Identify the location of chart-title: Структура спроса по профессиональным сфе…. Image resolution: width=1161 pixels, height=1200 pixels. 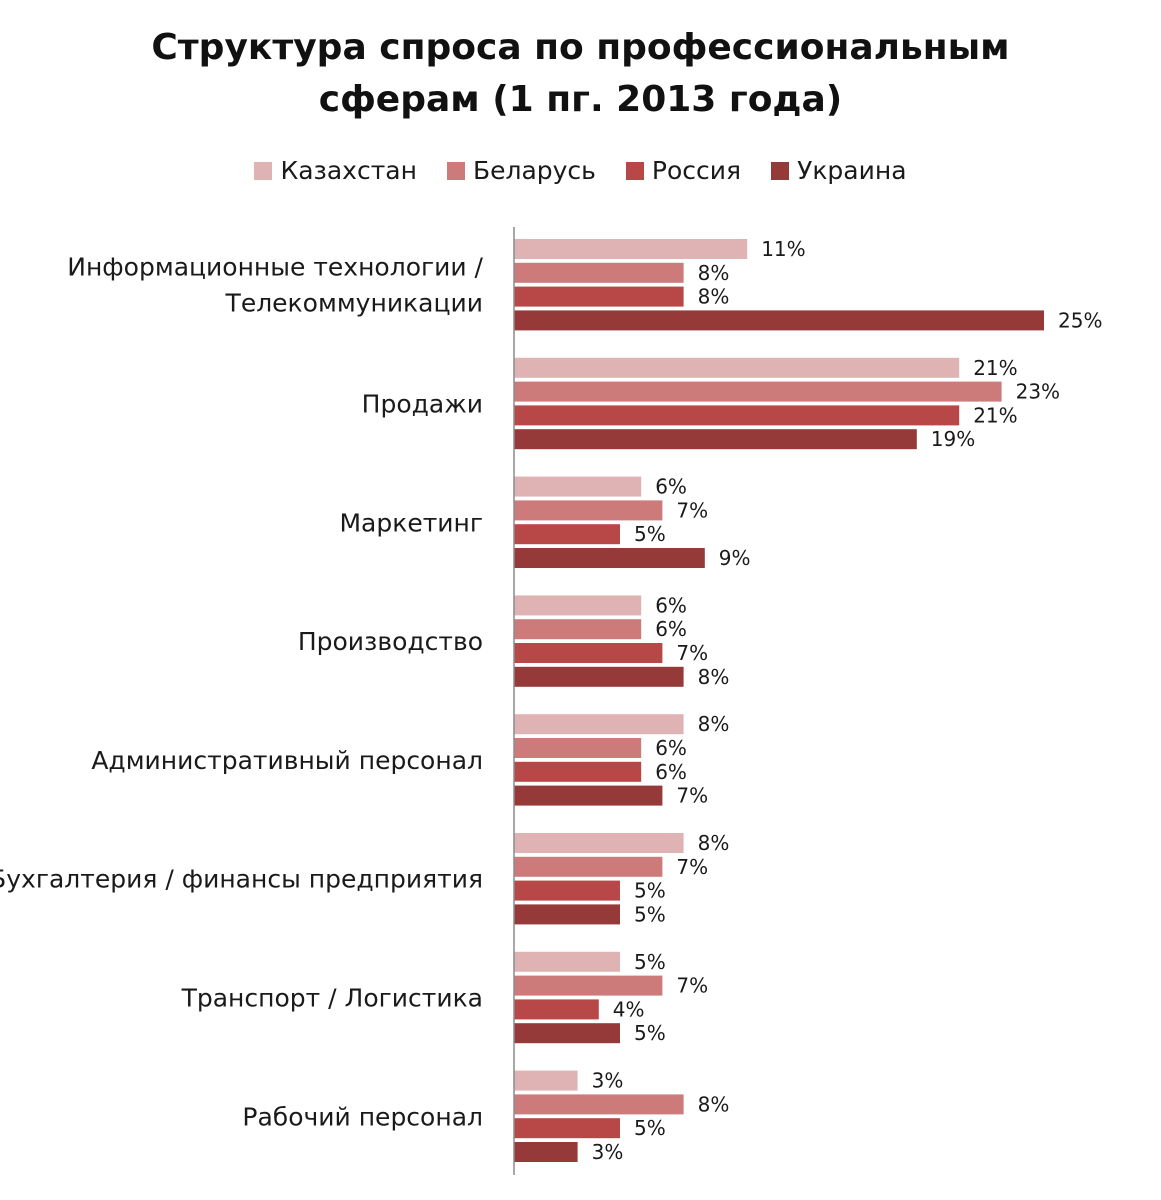
(580, 74).